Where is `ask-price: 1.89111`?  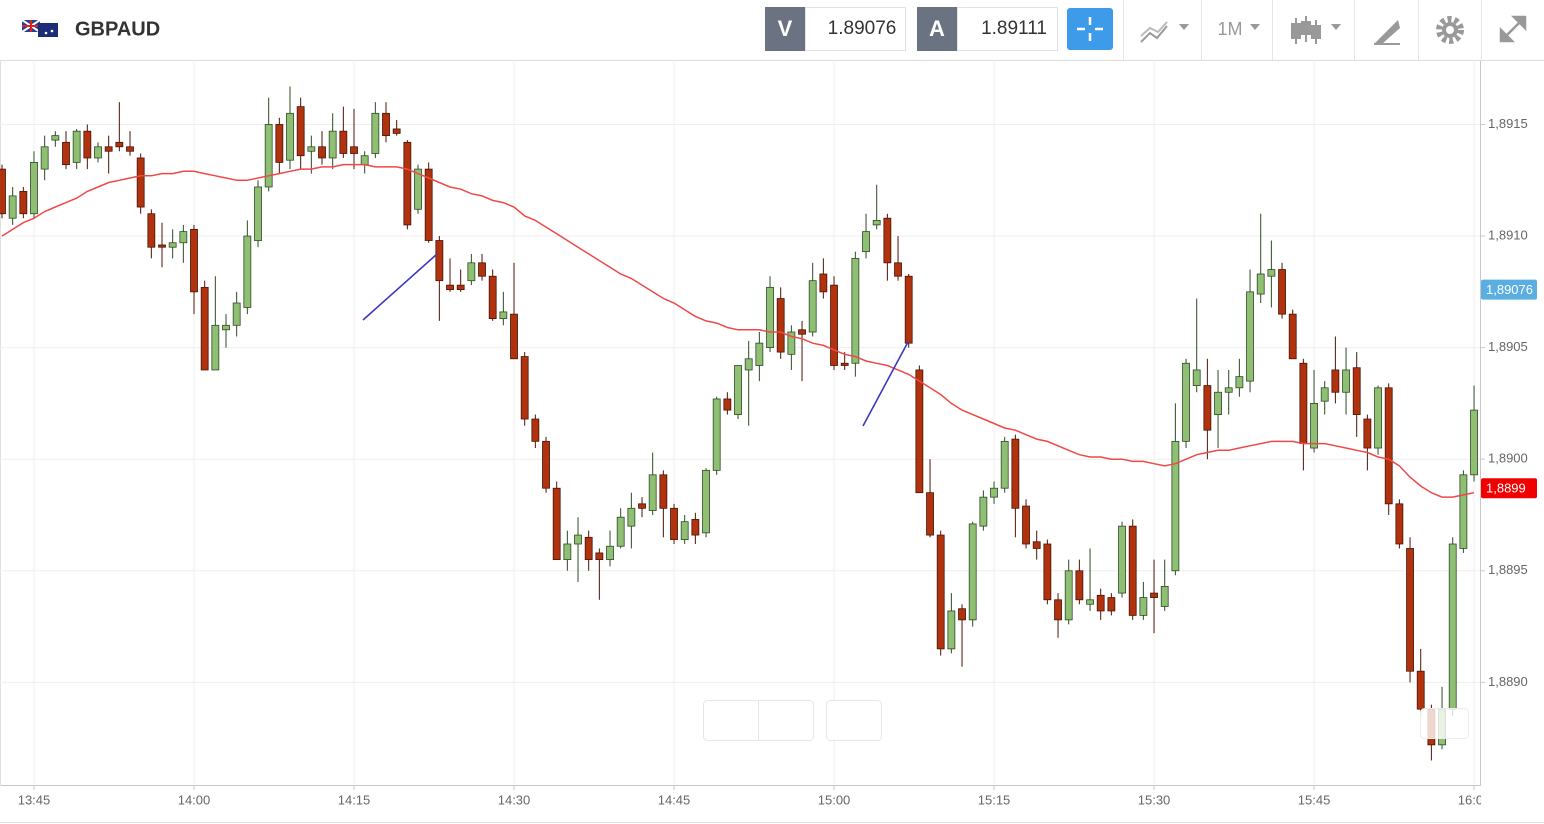 ask-price: 1.89111 is located at coordinates (1014, 28).